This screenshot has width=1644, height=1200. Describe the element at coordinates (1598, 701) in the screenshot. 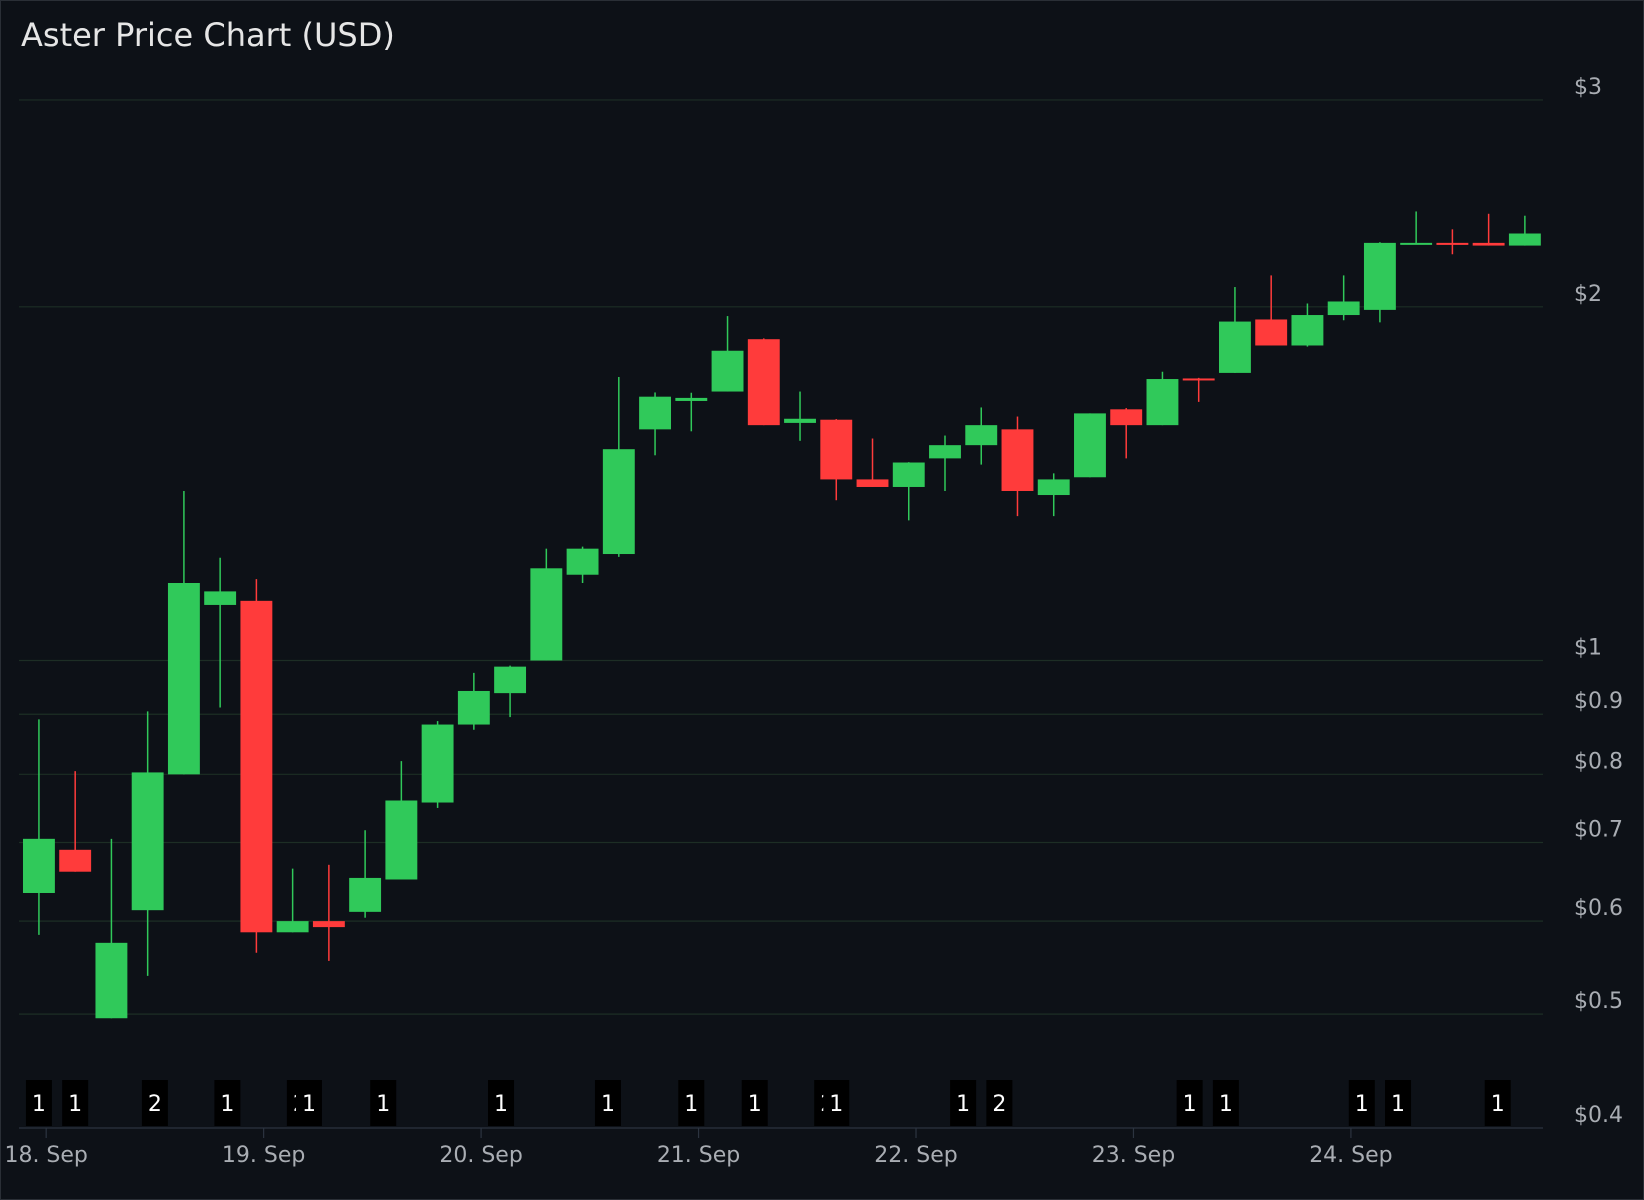

I see `y-tick-label: $0.9` at that location.